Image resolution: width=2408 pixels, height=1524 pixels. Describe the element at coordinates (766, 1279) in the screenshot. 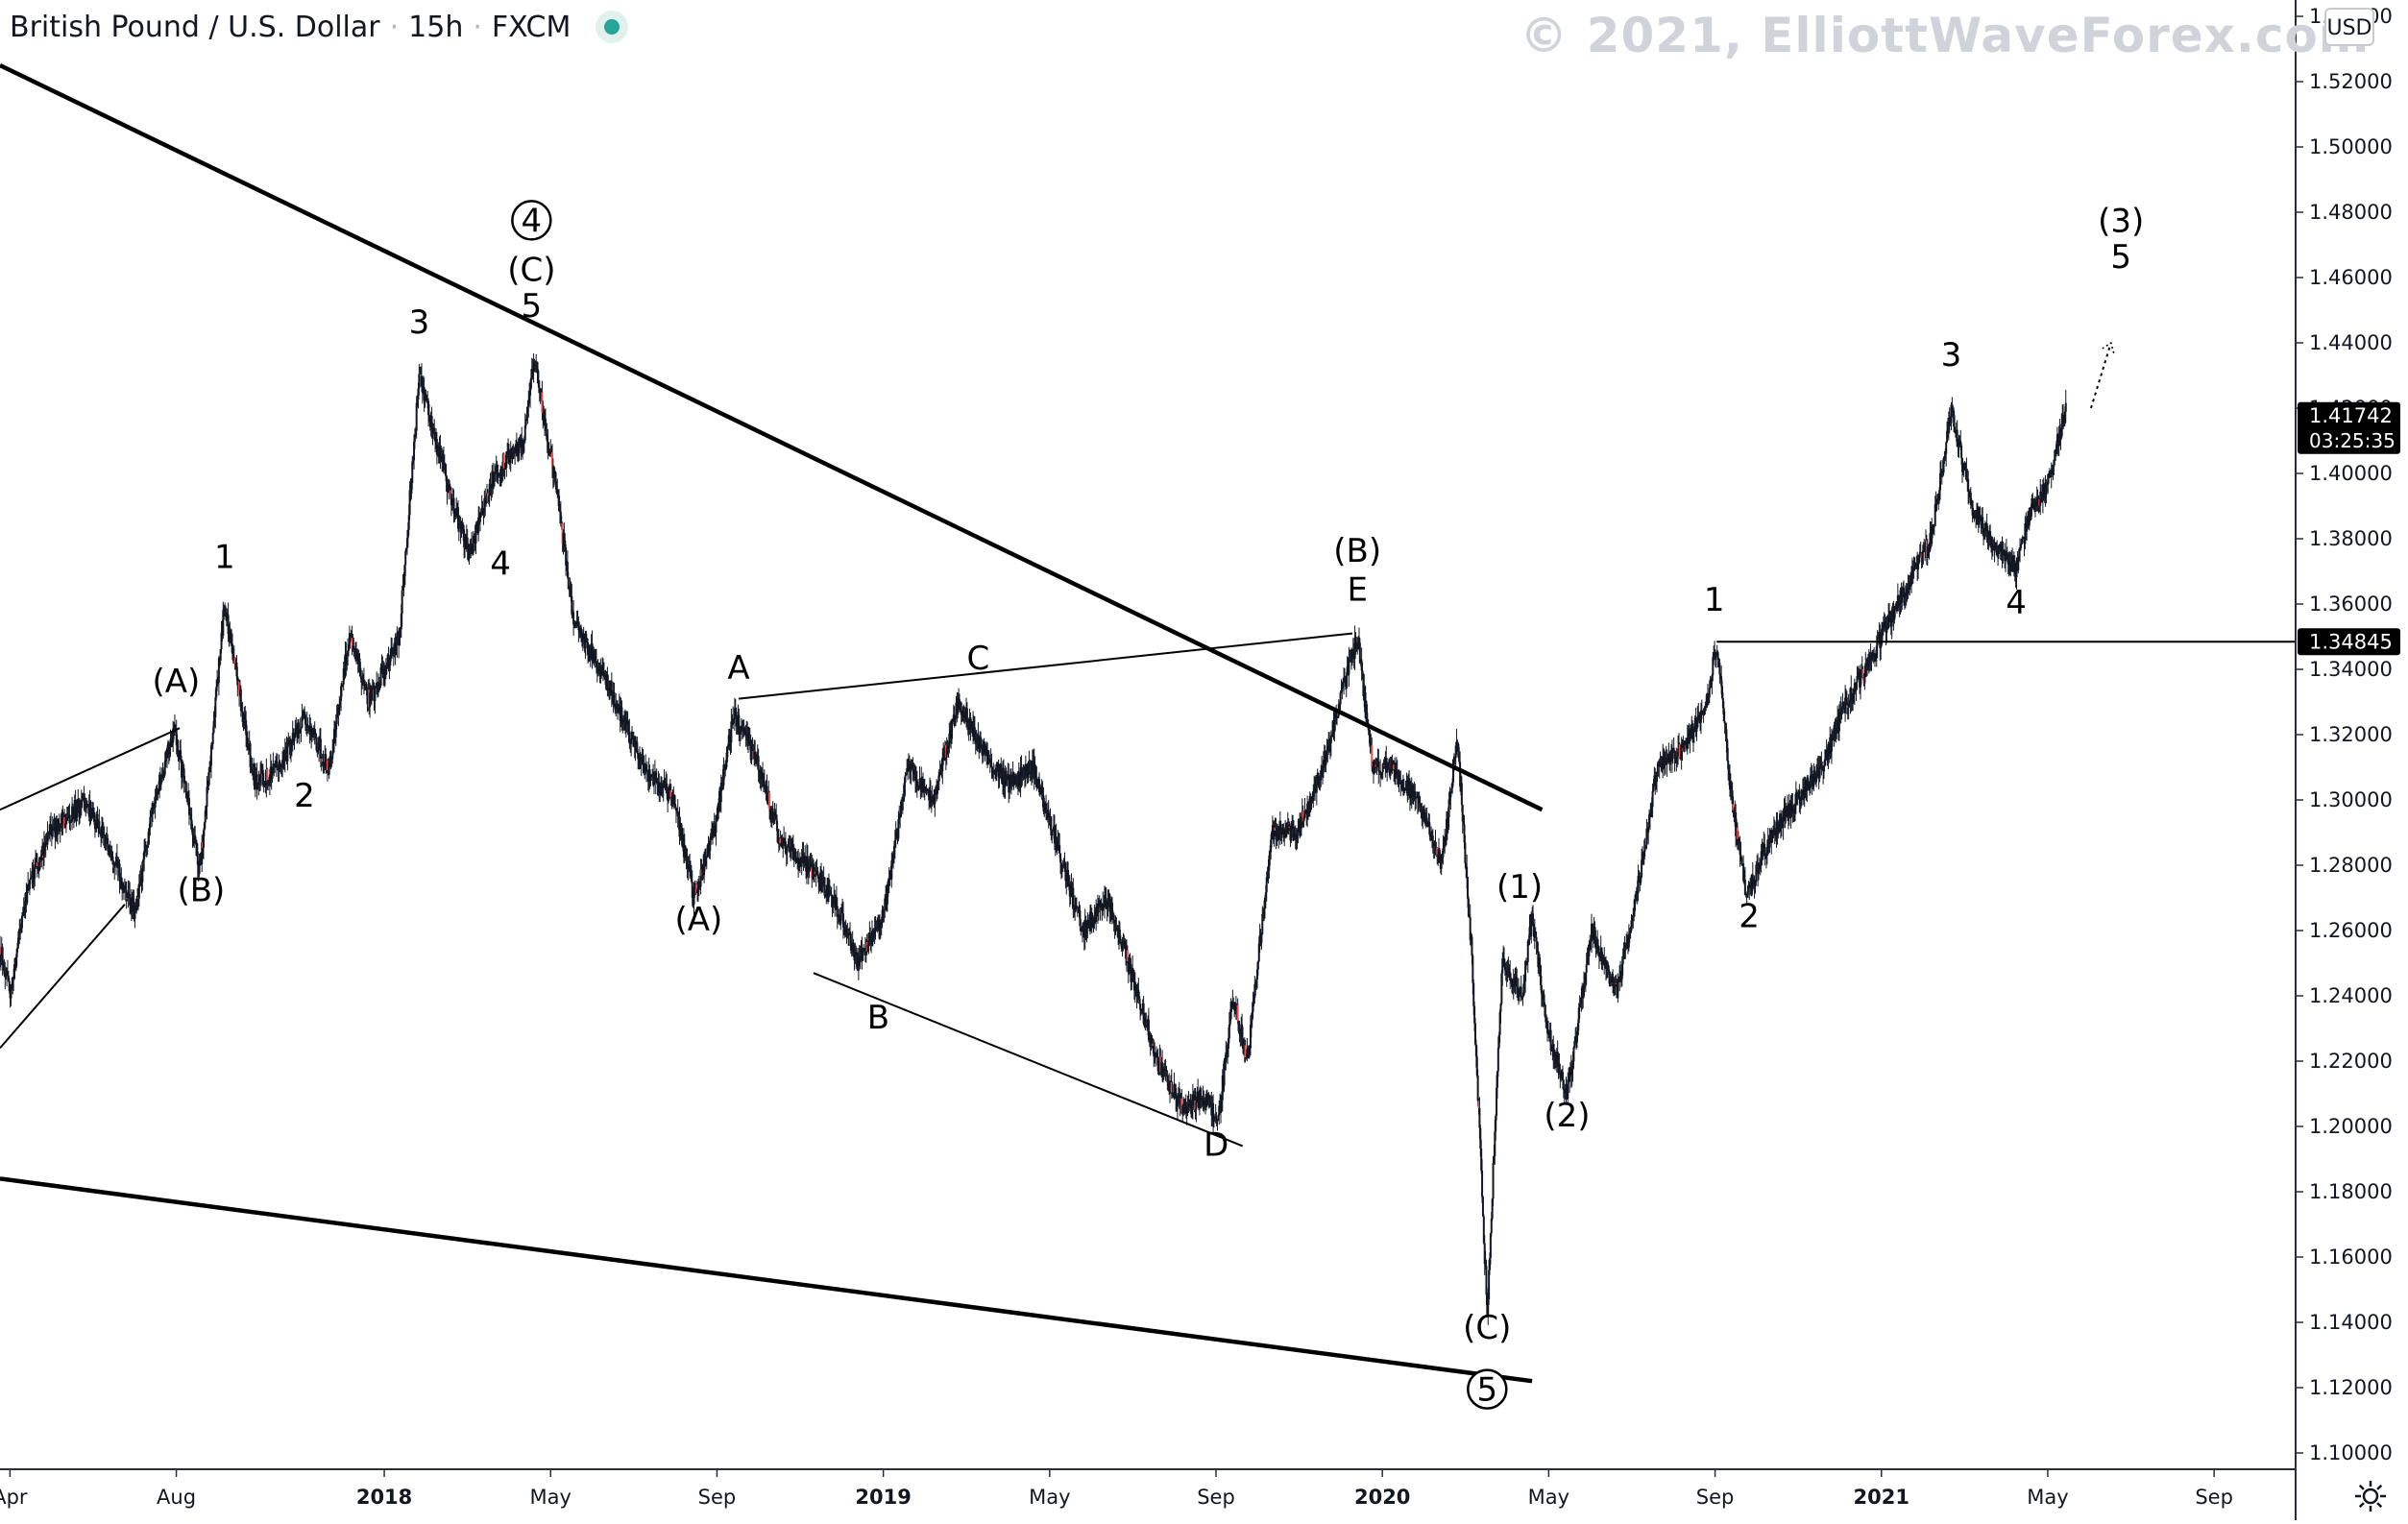

I see `lower-wedge-line` at that location.